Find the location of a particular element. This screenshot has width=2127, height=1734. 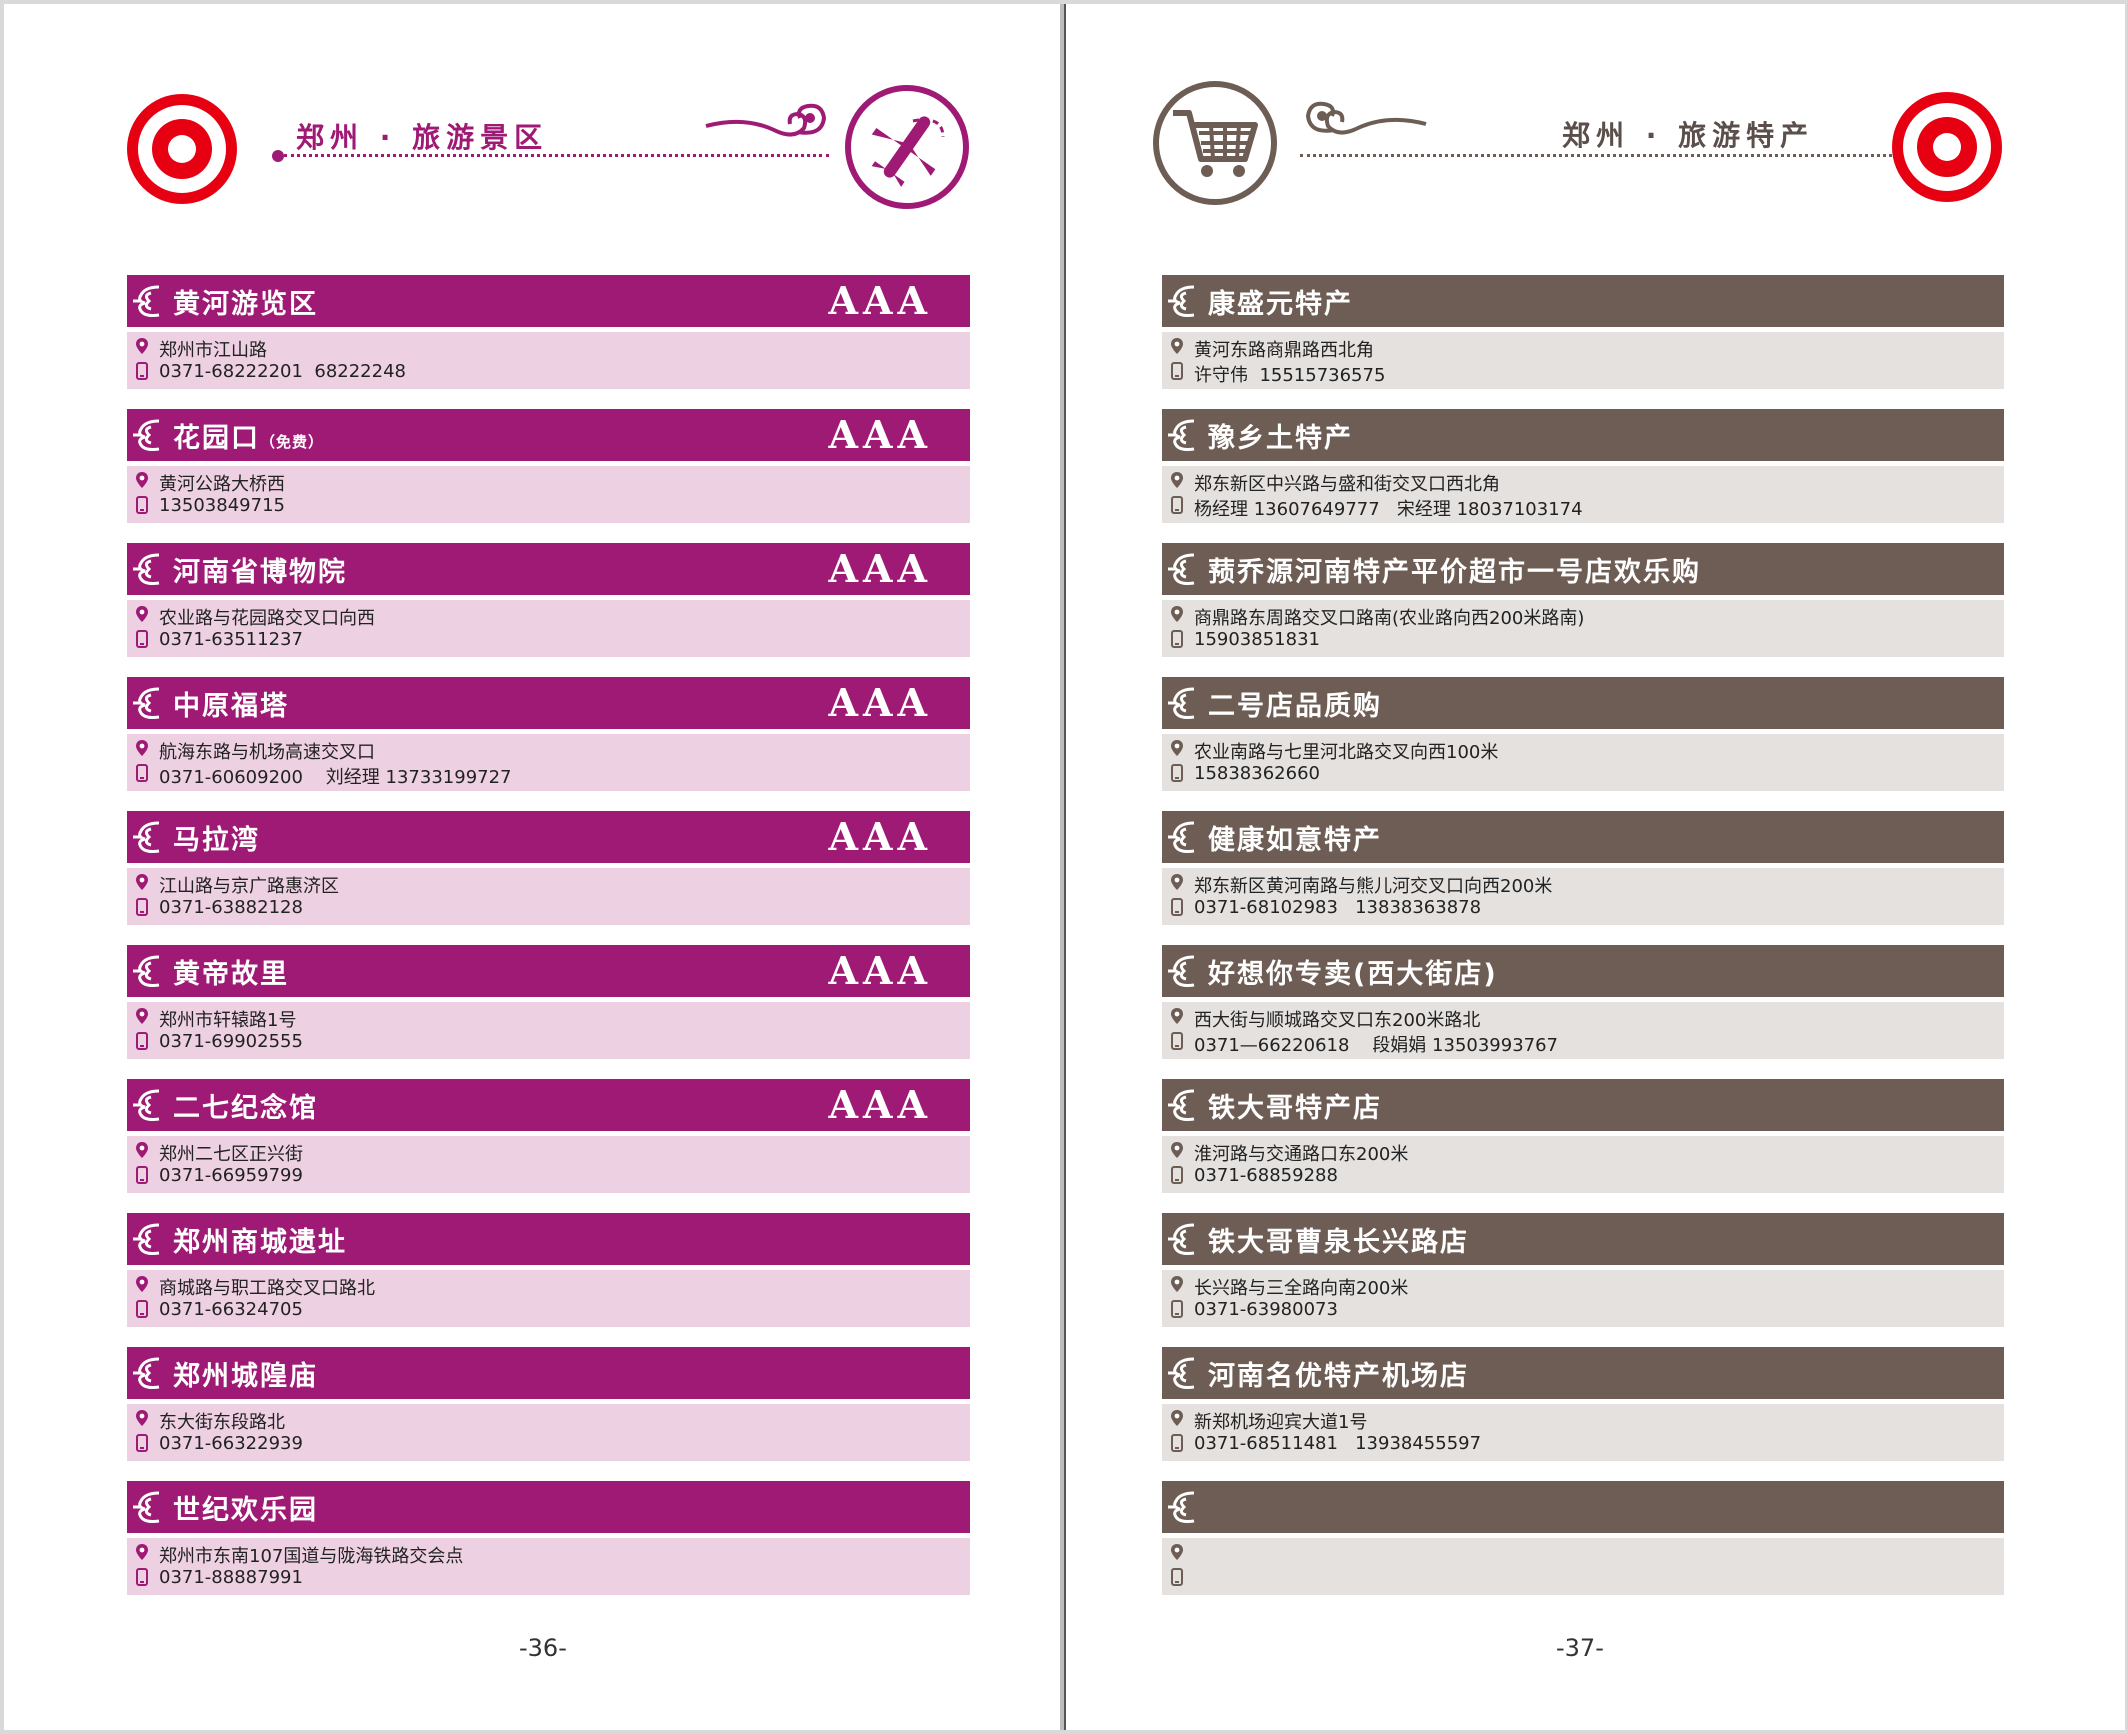

listing-info: 淮河路与交通路口东200米 0371-68859288 is located at coordinates (1583, 1164).